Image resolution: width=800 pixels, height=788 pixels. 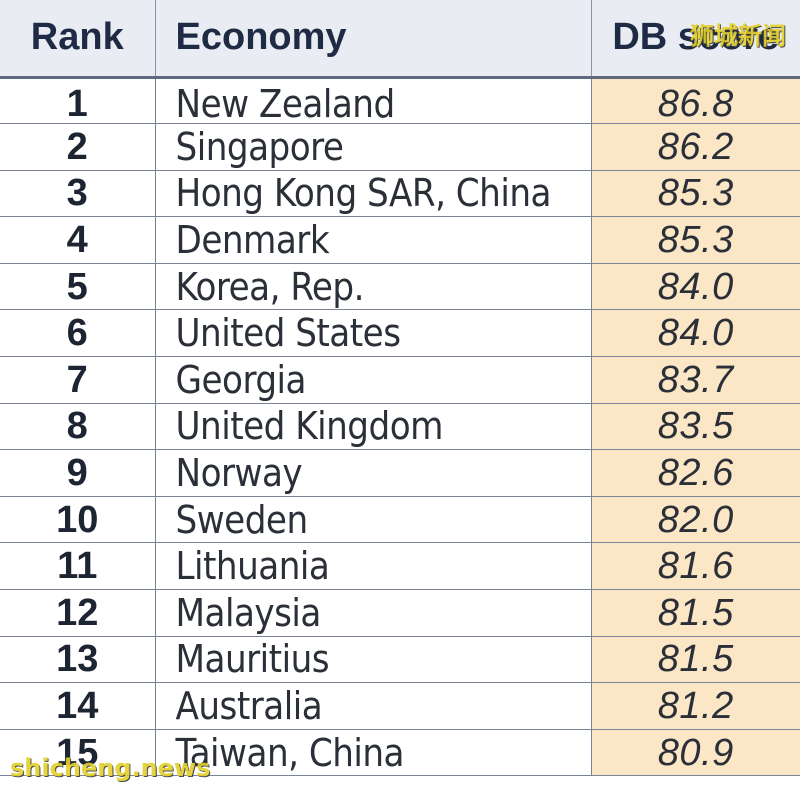 I want to click on table-row: 4 Denmark 85.3, so click(x=400, y=240).